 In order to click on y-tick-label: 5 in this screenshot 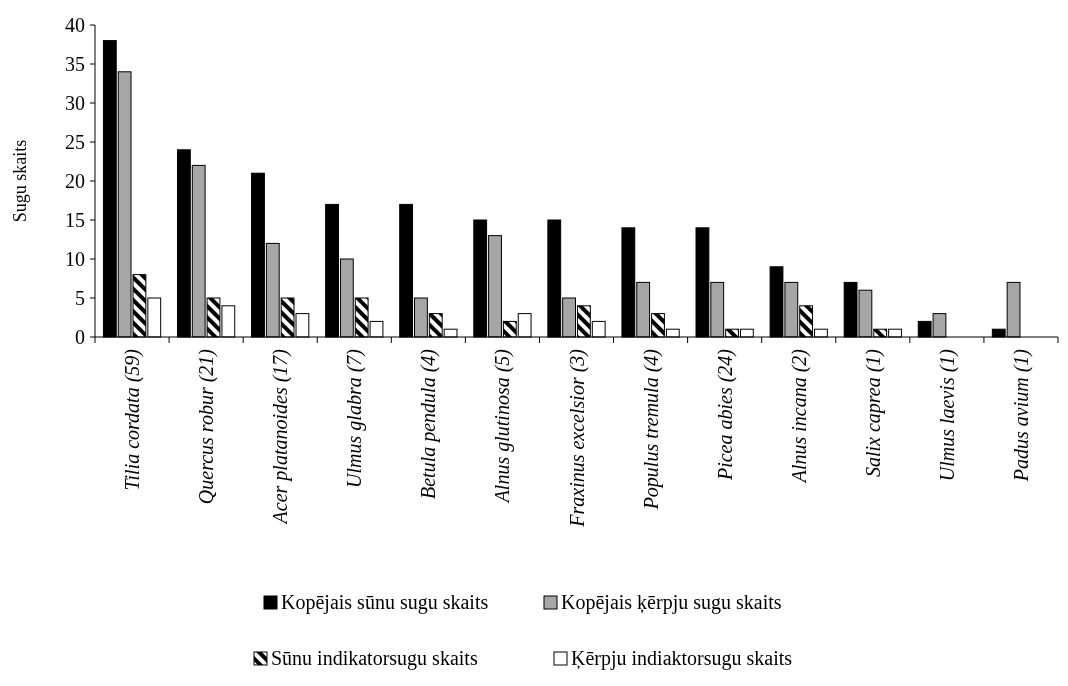, I will do `click(80, 298)`.